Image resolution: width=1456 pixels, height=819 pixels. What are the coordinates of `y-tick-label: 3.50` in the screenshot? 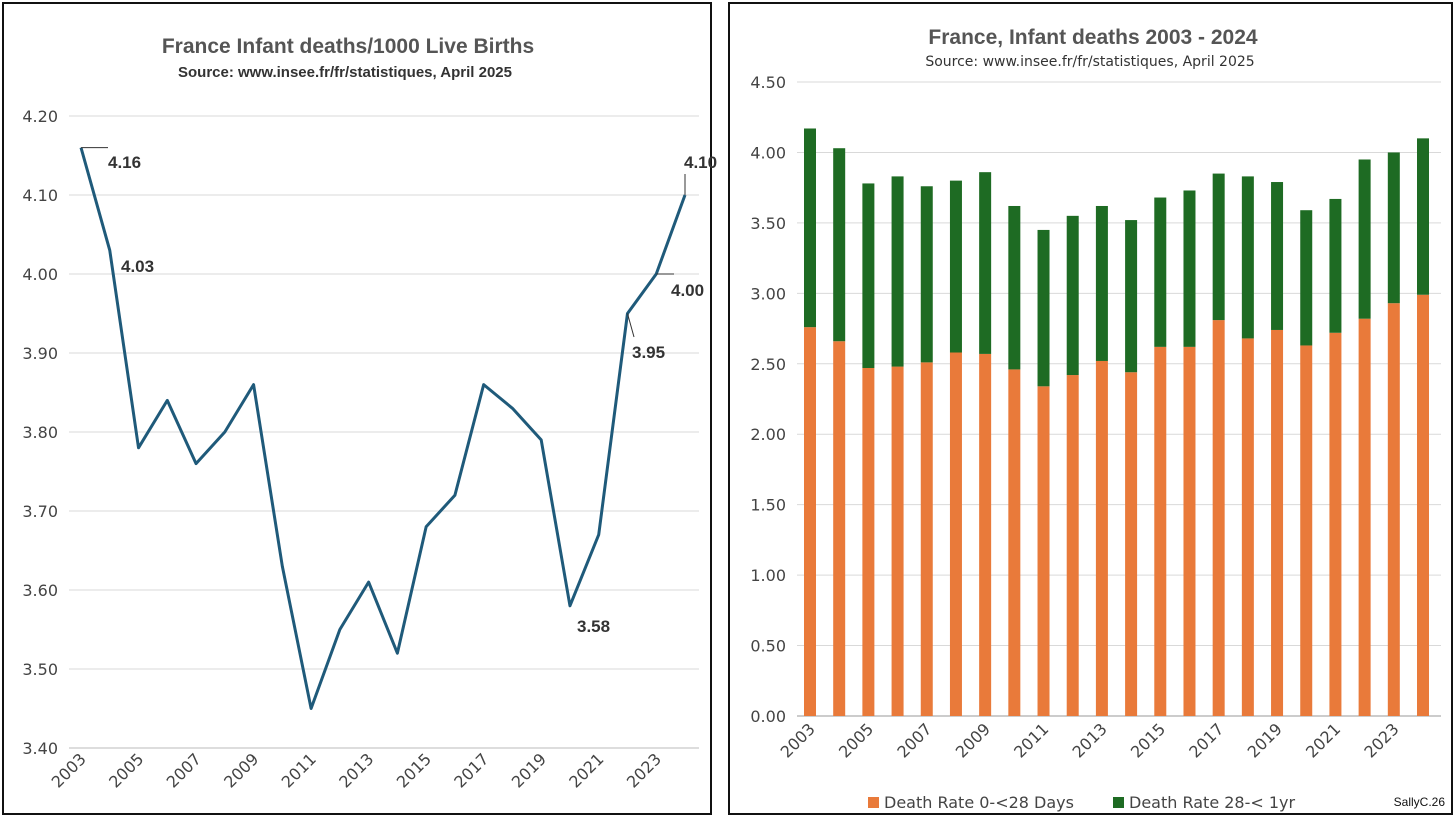 It's located at (40, 669).